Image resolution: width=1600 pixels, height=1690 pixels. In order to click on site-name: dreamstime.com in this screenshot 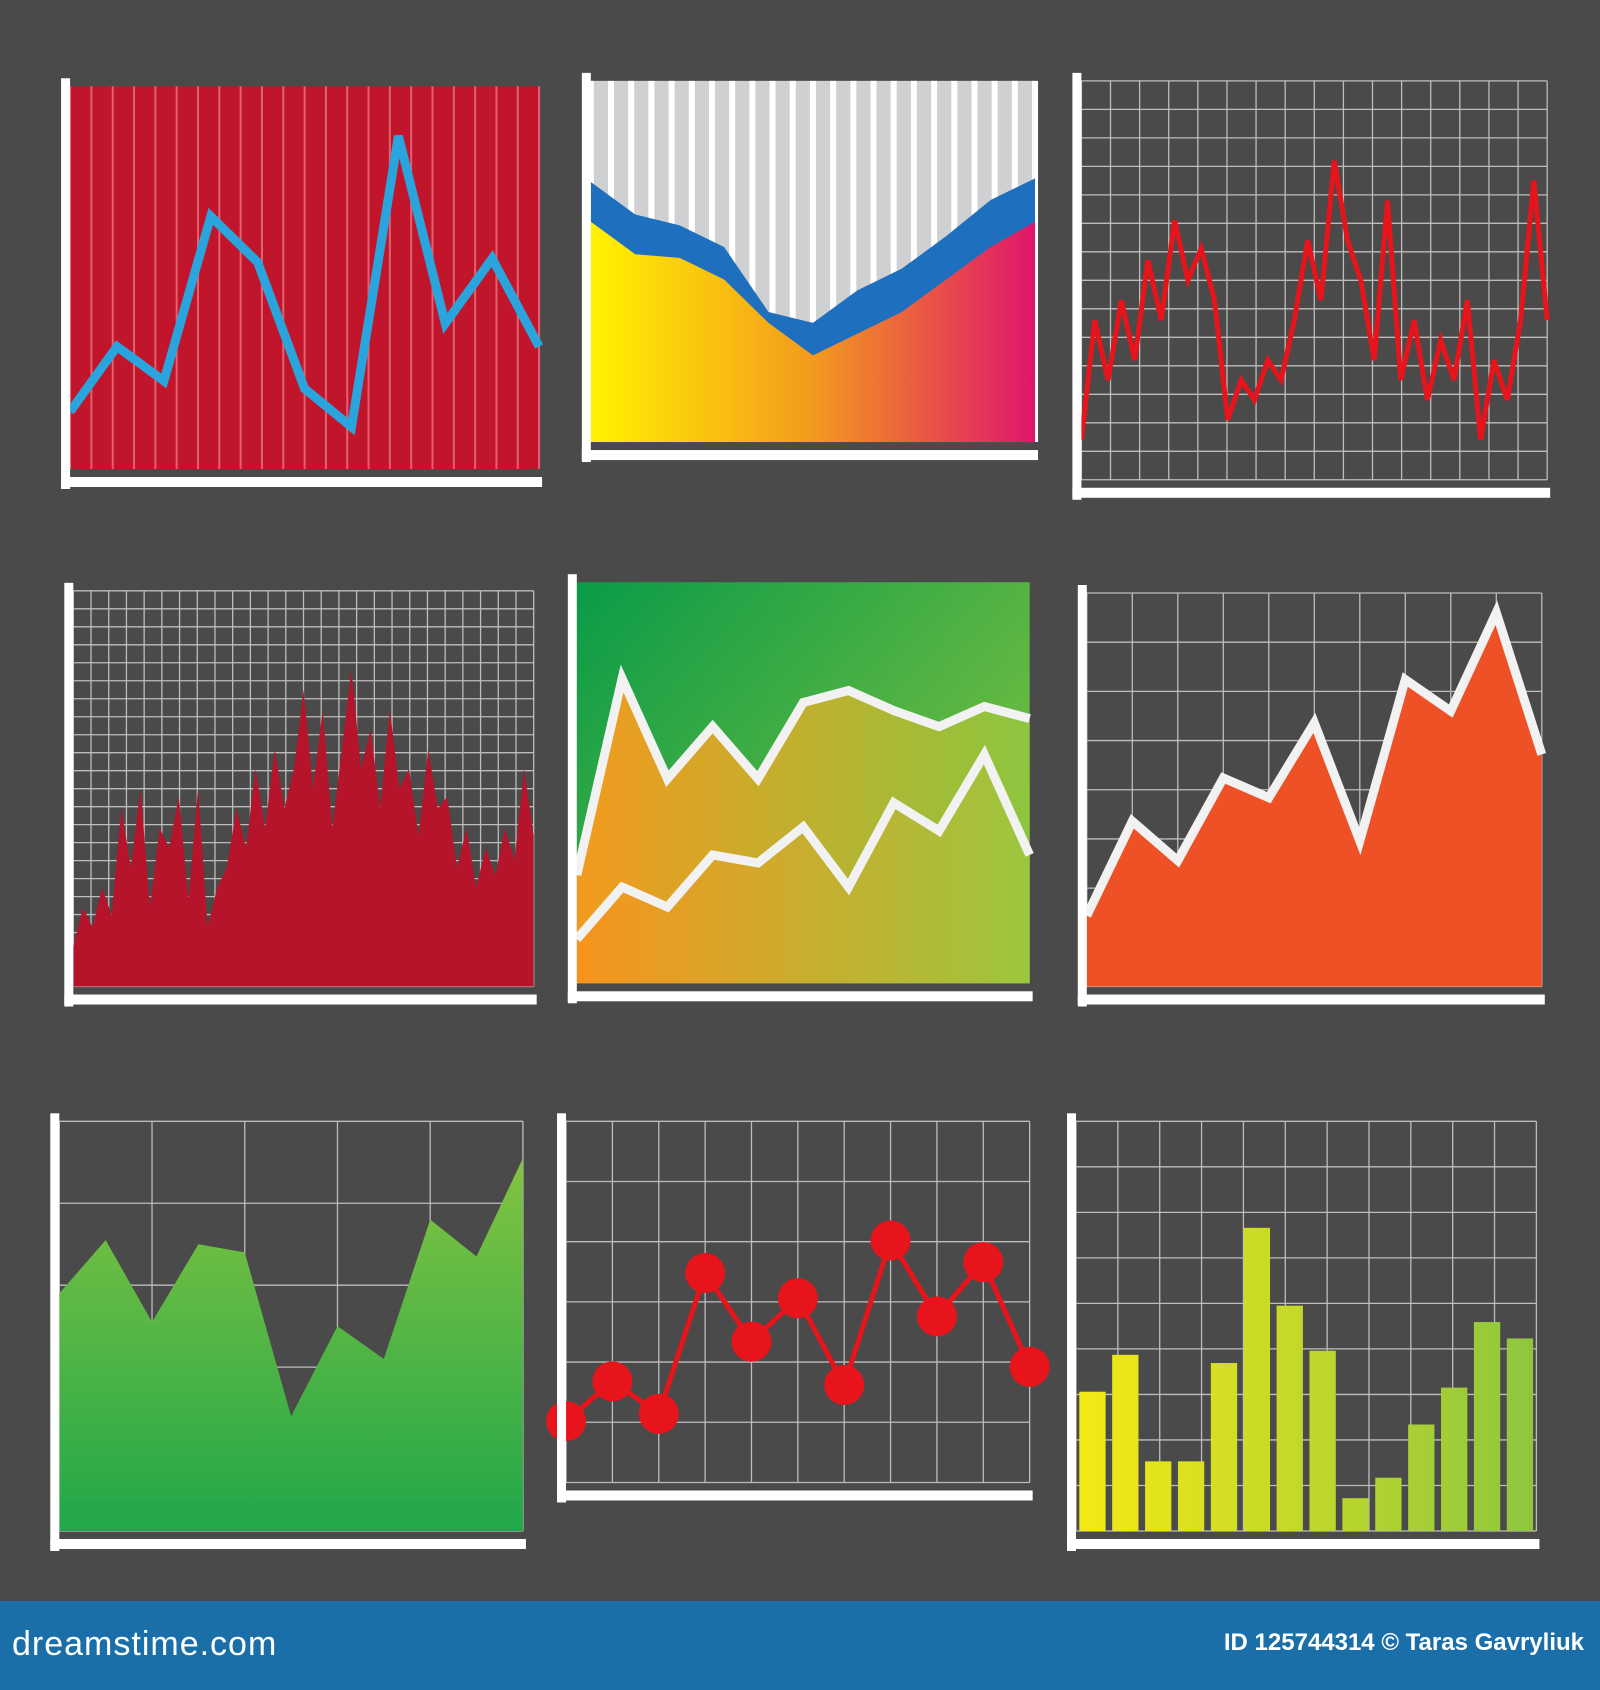, I will do `click(145, 1644)`.